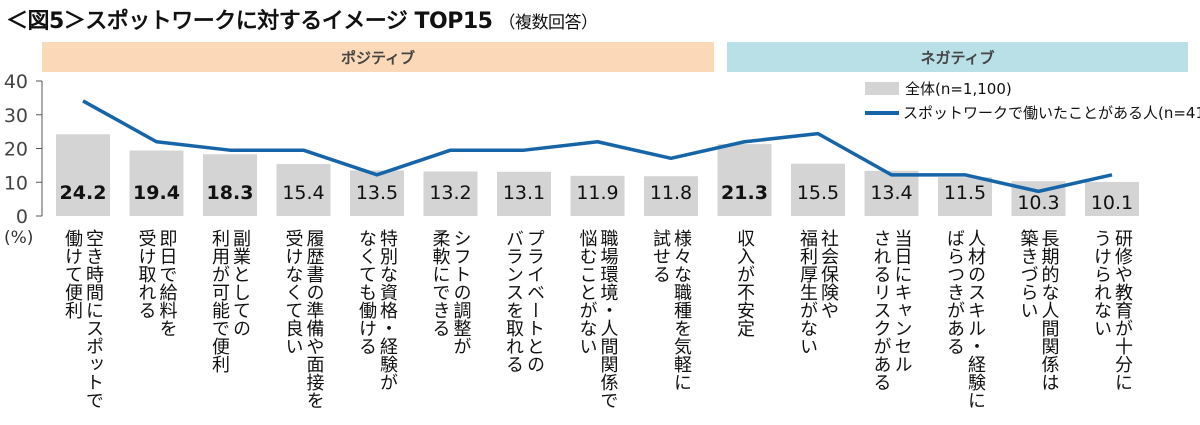 This screenshot has height=425, width=1200. Describe the element at coordinates (249, 21) in the screenshot. I see `title-text: ＜図5＞スポットワークに対するイメージ TOP15` at that location.